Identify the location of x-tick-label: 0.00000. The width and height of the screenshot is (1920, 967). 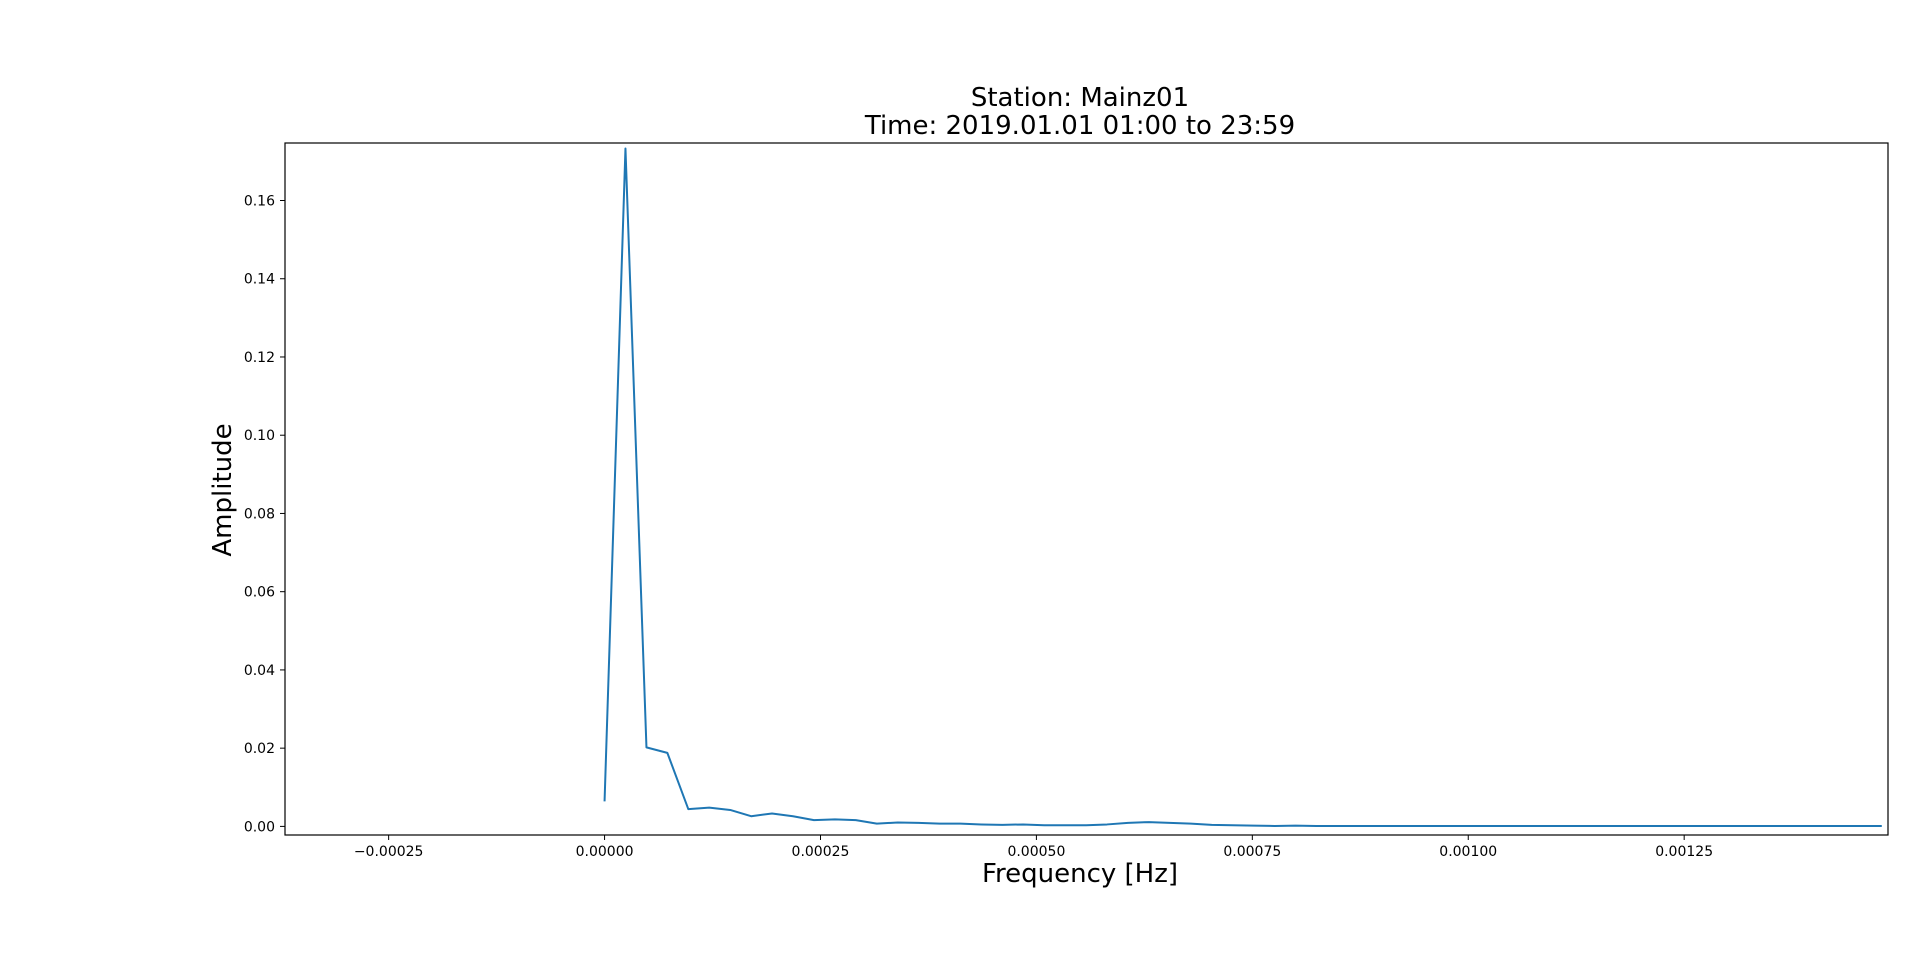
(605, 852).